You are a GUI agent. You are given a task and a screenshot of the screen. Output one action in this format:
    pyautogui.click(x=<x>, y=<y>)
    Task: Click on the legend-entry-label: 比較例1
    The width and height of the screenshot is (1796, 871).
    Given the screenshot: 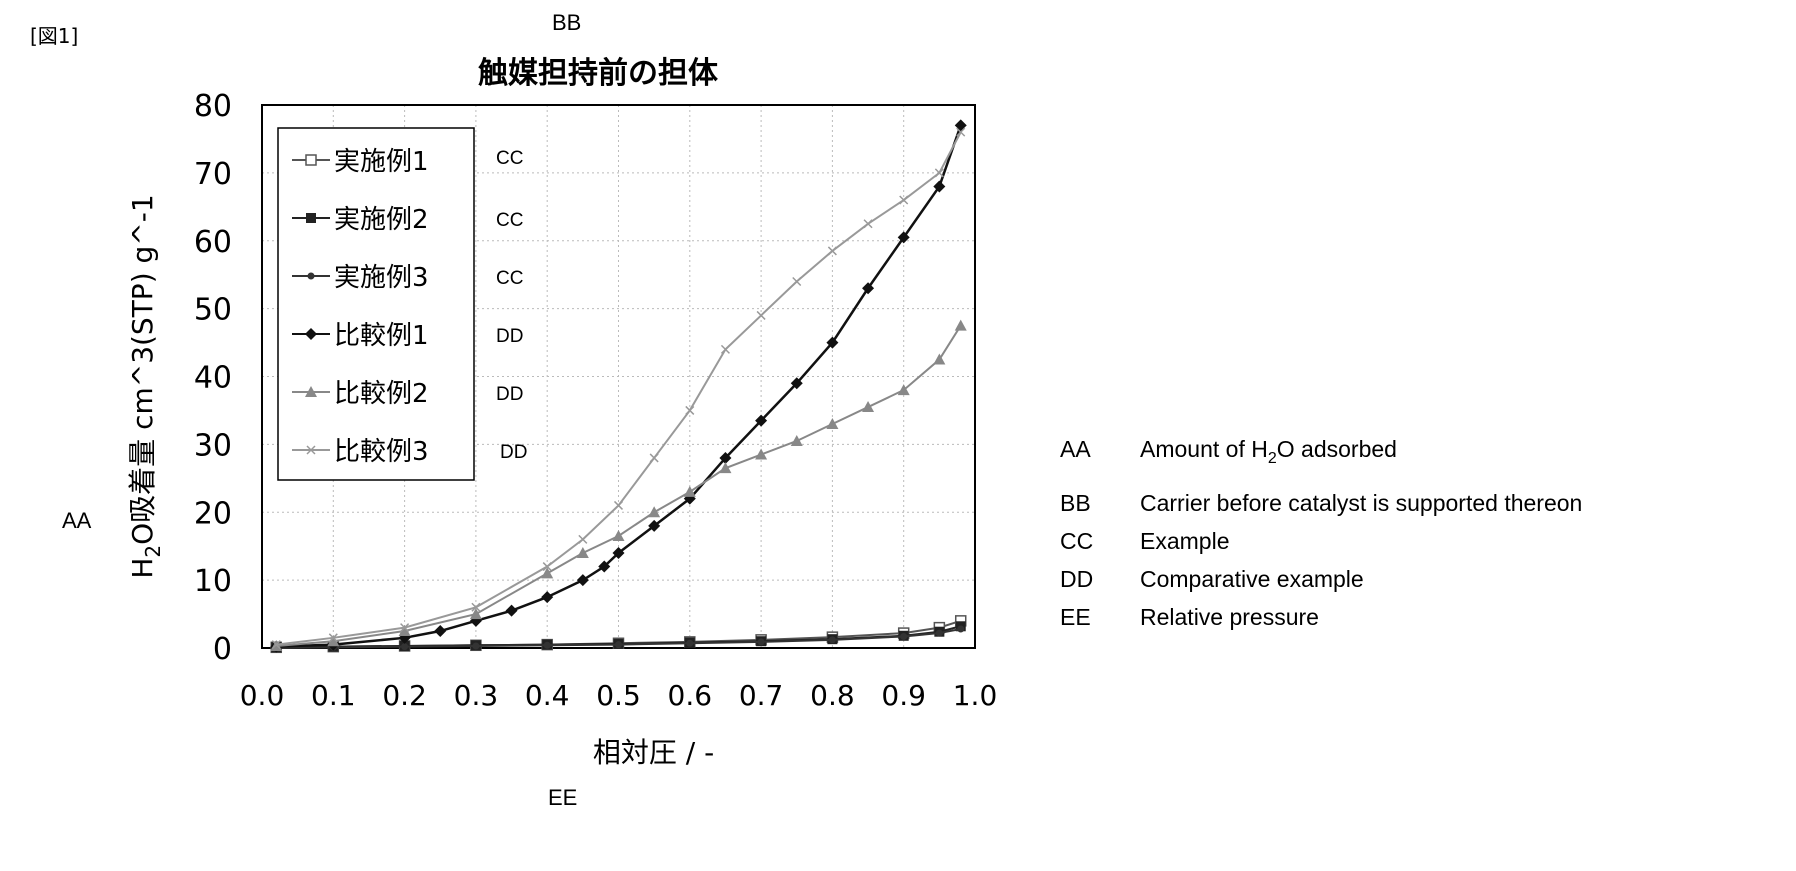 What is the action you would take?
    pyautogui.click(x=381, y=336)
    